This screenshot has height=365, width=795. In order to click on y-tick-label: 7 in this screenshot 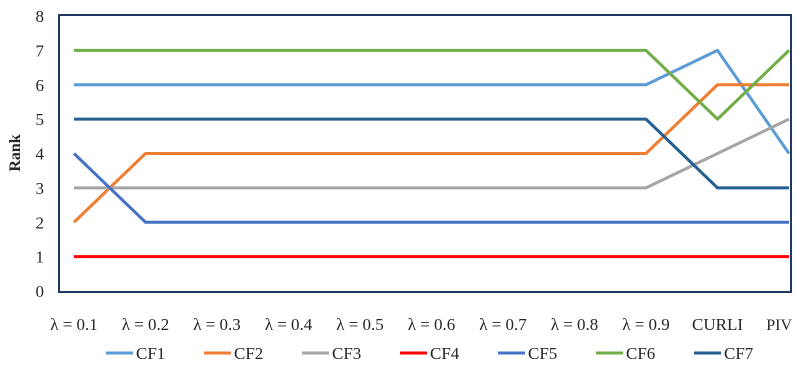, I will do `click(40, 50)`.